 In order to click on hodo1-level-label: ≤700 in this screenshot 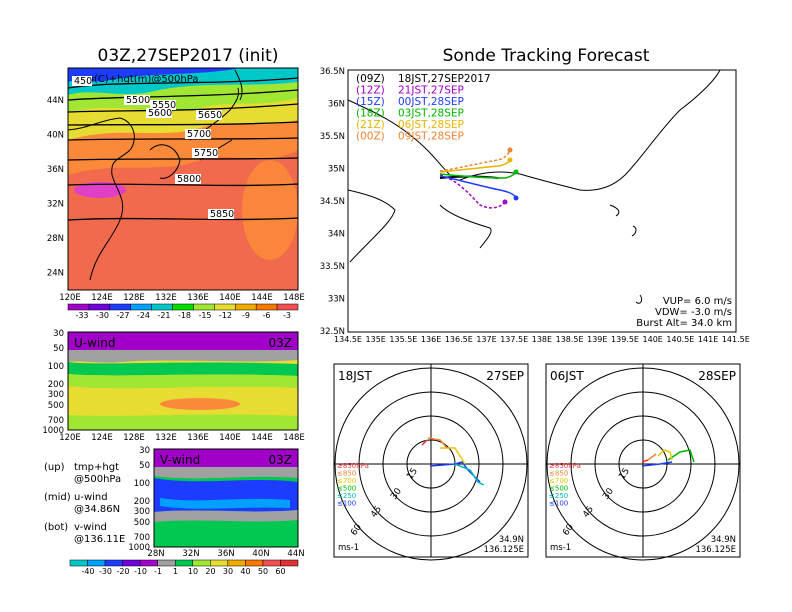, I will do `click(346, 481)`.